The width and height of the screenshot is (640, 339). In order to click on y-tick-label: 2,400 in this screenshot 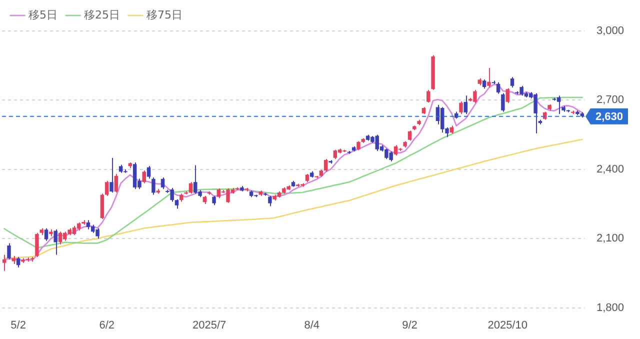, I will do `click(610, 169)`.